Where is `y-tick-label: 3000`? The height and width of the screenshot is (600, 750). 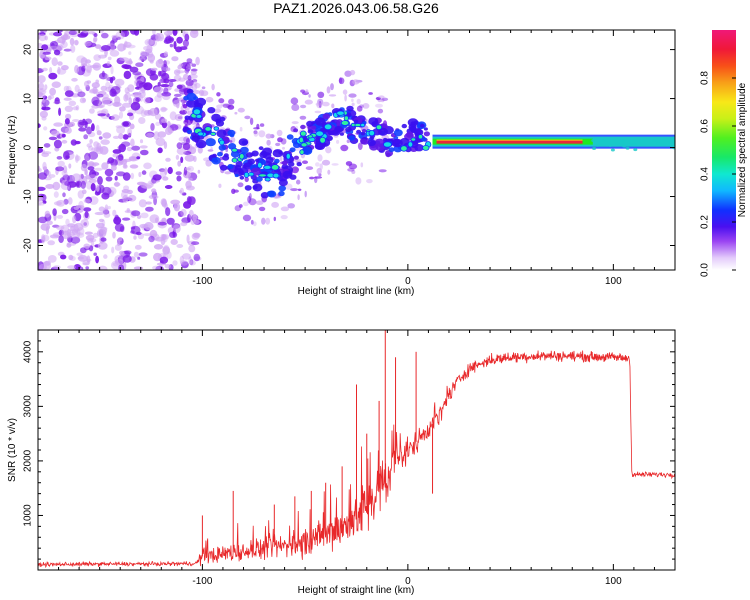
y-tick-label: 3000 is located at coordinates (28, 406).